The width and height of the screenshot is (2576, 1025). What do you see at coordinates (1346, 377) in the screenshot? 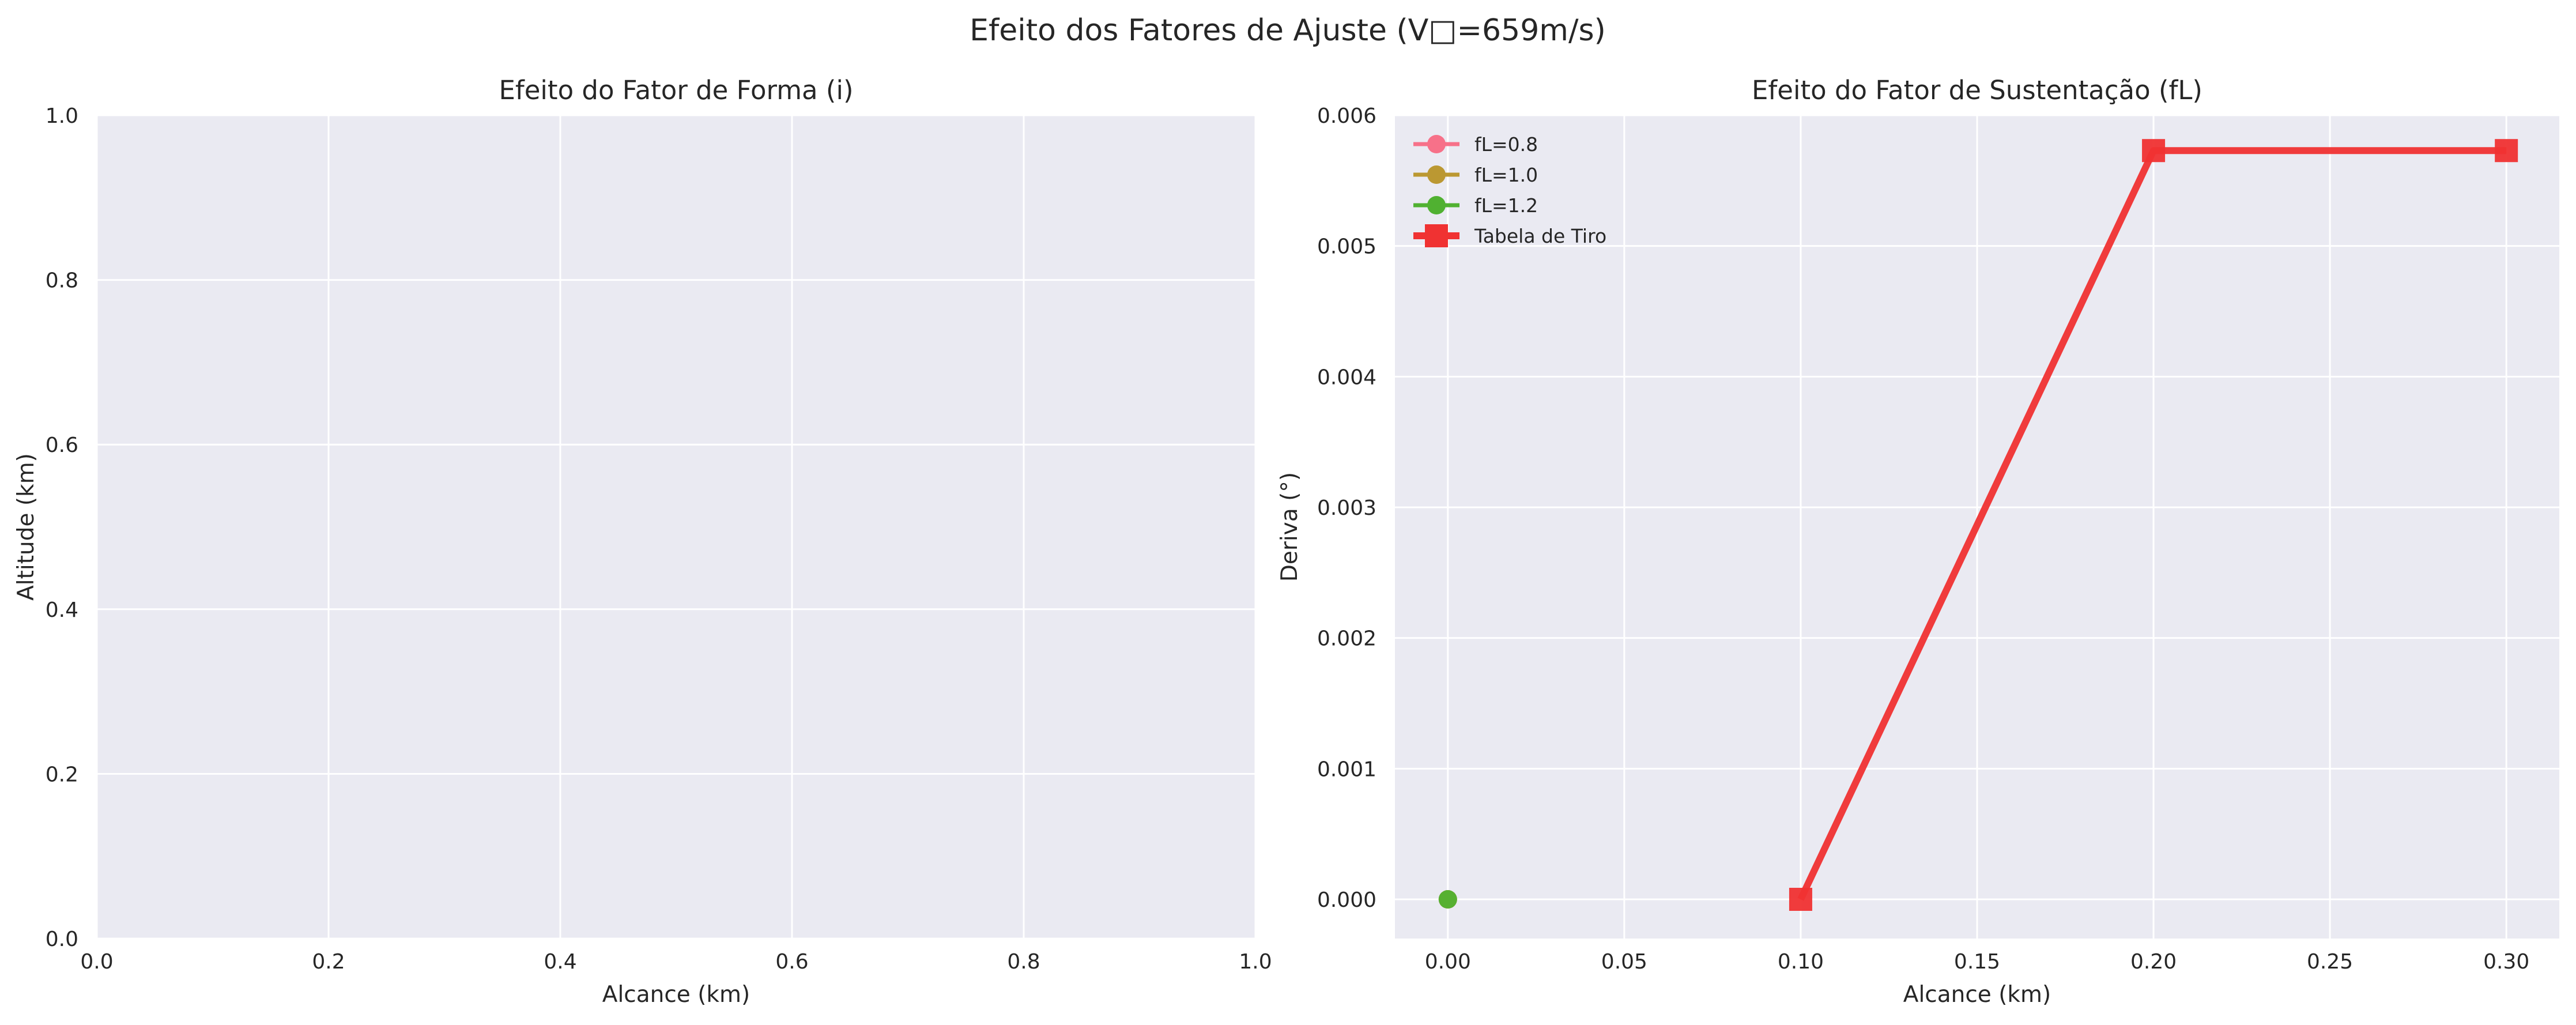
I see `chart-lift-factor-y-tick-label: 0.004` at bounding box center [1346, 377].